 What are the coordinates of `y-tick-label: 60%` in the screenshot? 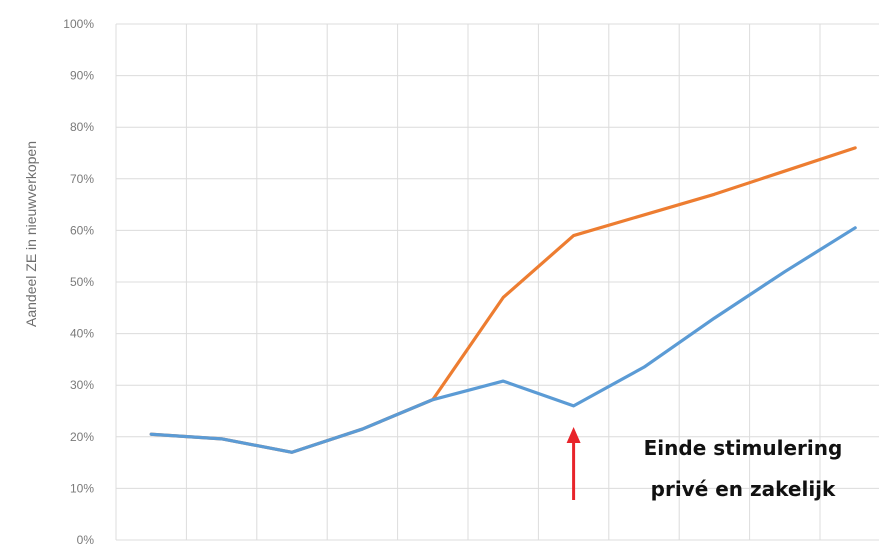 It's located at (82, 230).